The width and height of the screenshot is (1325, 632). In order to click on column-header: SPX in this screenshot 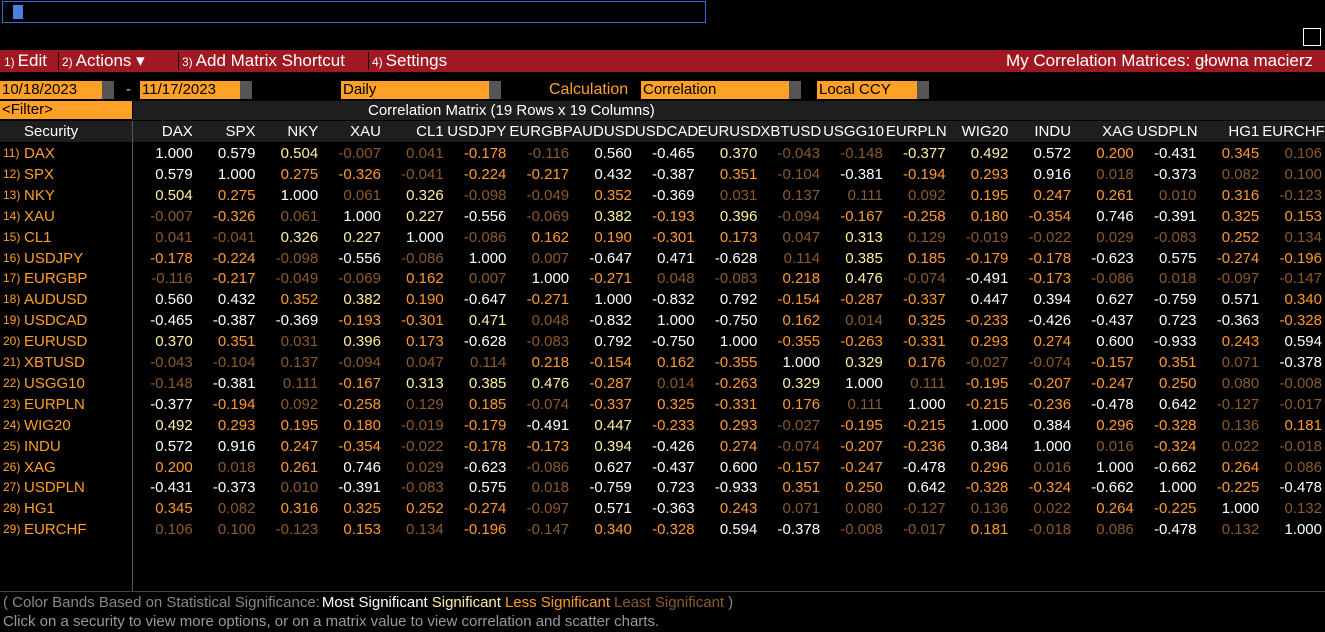, I will do `click(240, 131)`.